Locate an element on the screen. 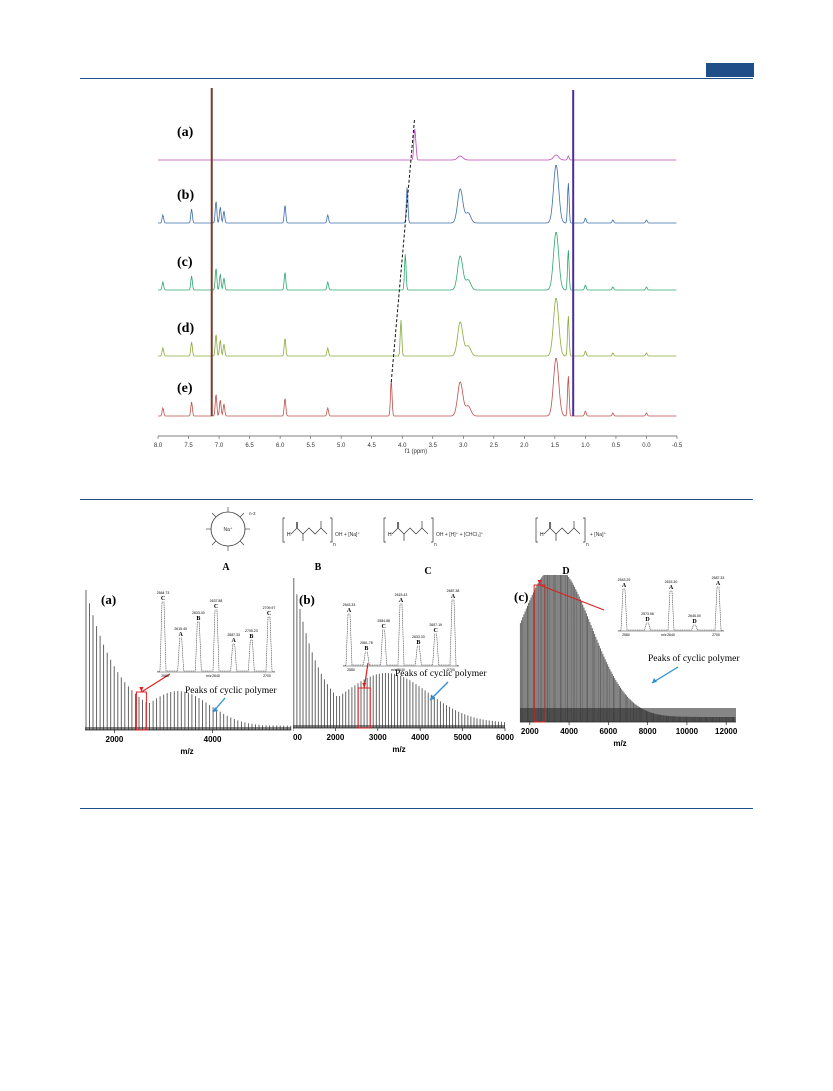 The height and width of the screenshot is (1091, 833). structure-d-h: H is located at coordinates (542, 535).